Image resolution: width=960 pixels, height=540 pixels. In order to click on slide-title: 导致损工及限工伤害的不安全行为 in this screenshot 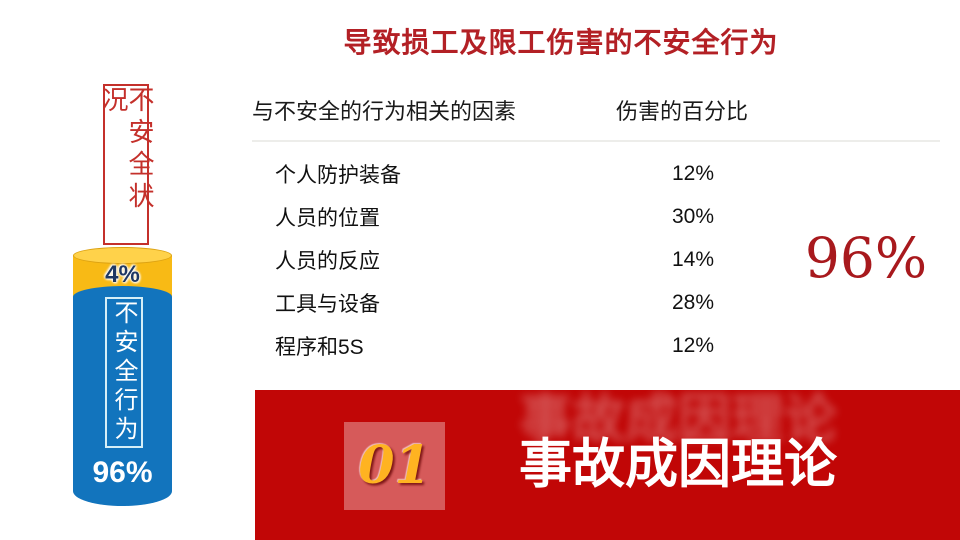, I will do `click(561, 42)`.